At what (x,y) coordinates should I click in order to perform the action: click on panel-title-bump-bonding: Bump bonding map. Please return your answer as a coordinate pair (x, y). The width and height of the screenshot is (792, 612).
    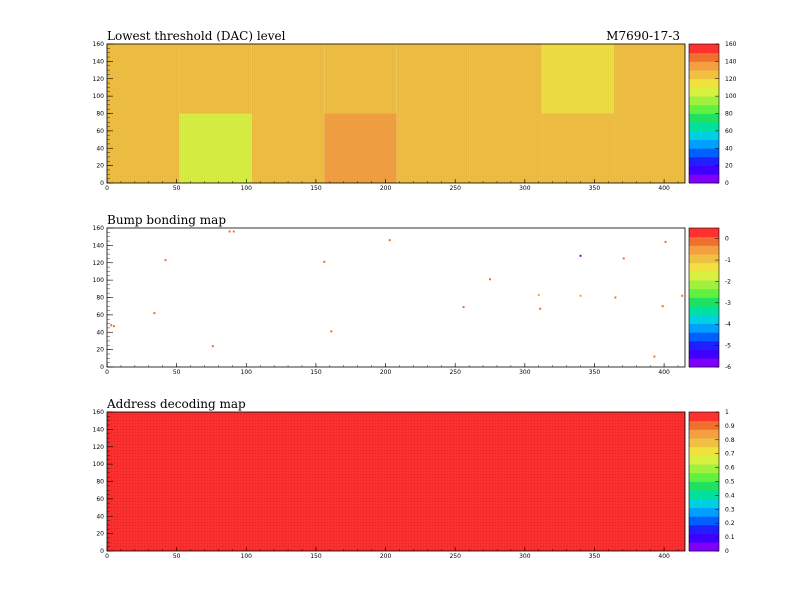
    Looking at the image, I should click on (166, 220).